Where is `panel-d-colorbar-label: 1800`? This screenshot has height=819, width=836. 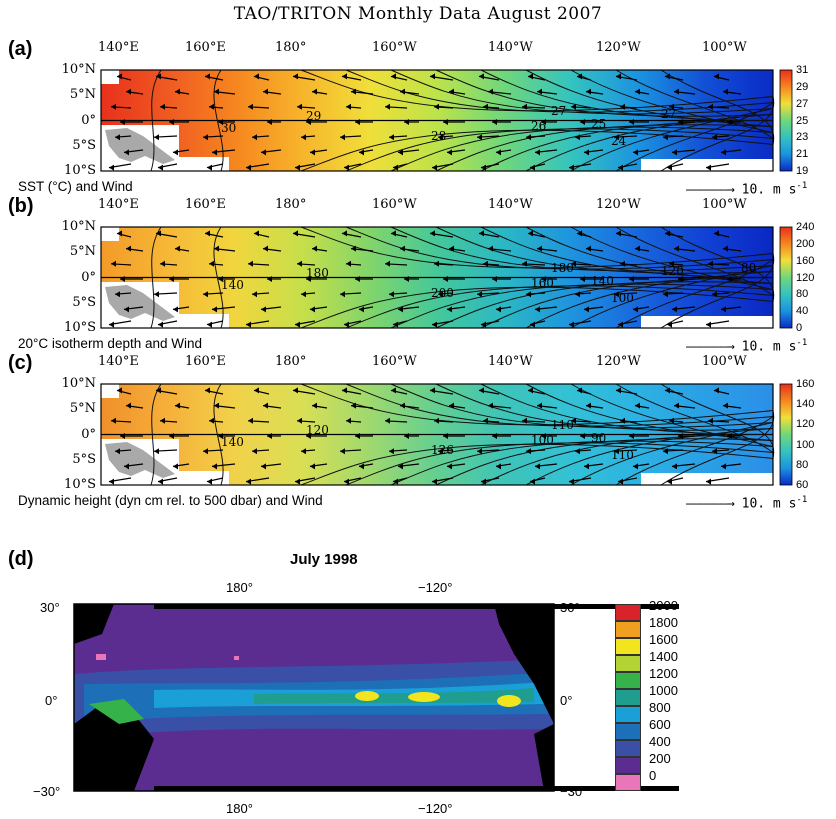 panel-d-colorbar-label: 1800 is located at coordinates (663, 622).